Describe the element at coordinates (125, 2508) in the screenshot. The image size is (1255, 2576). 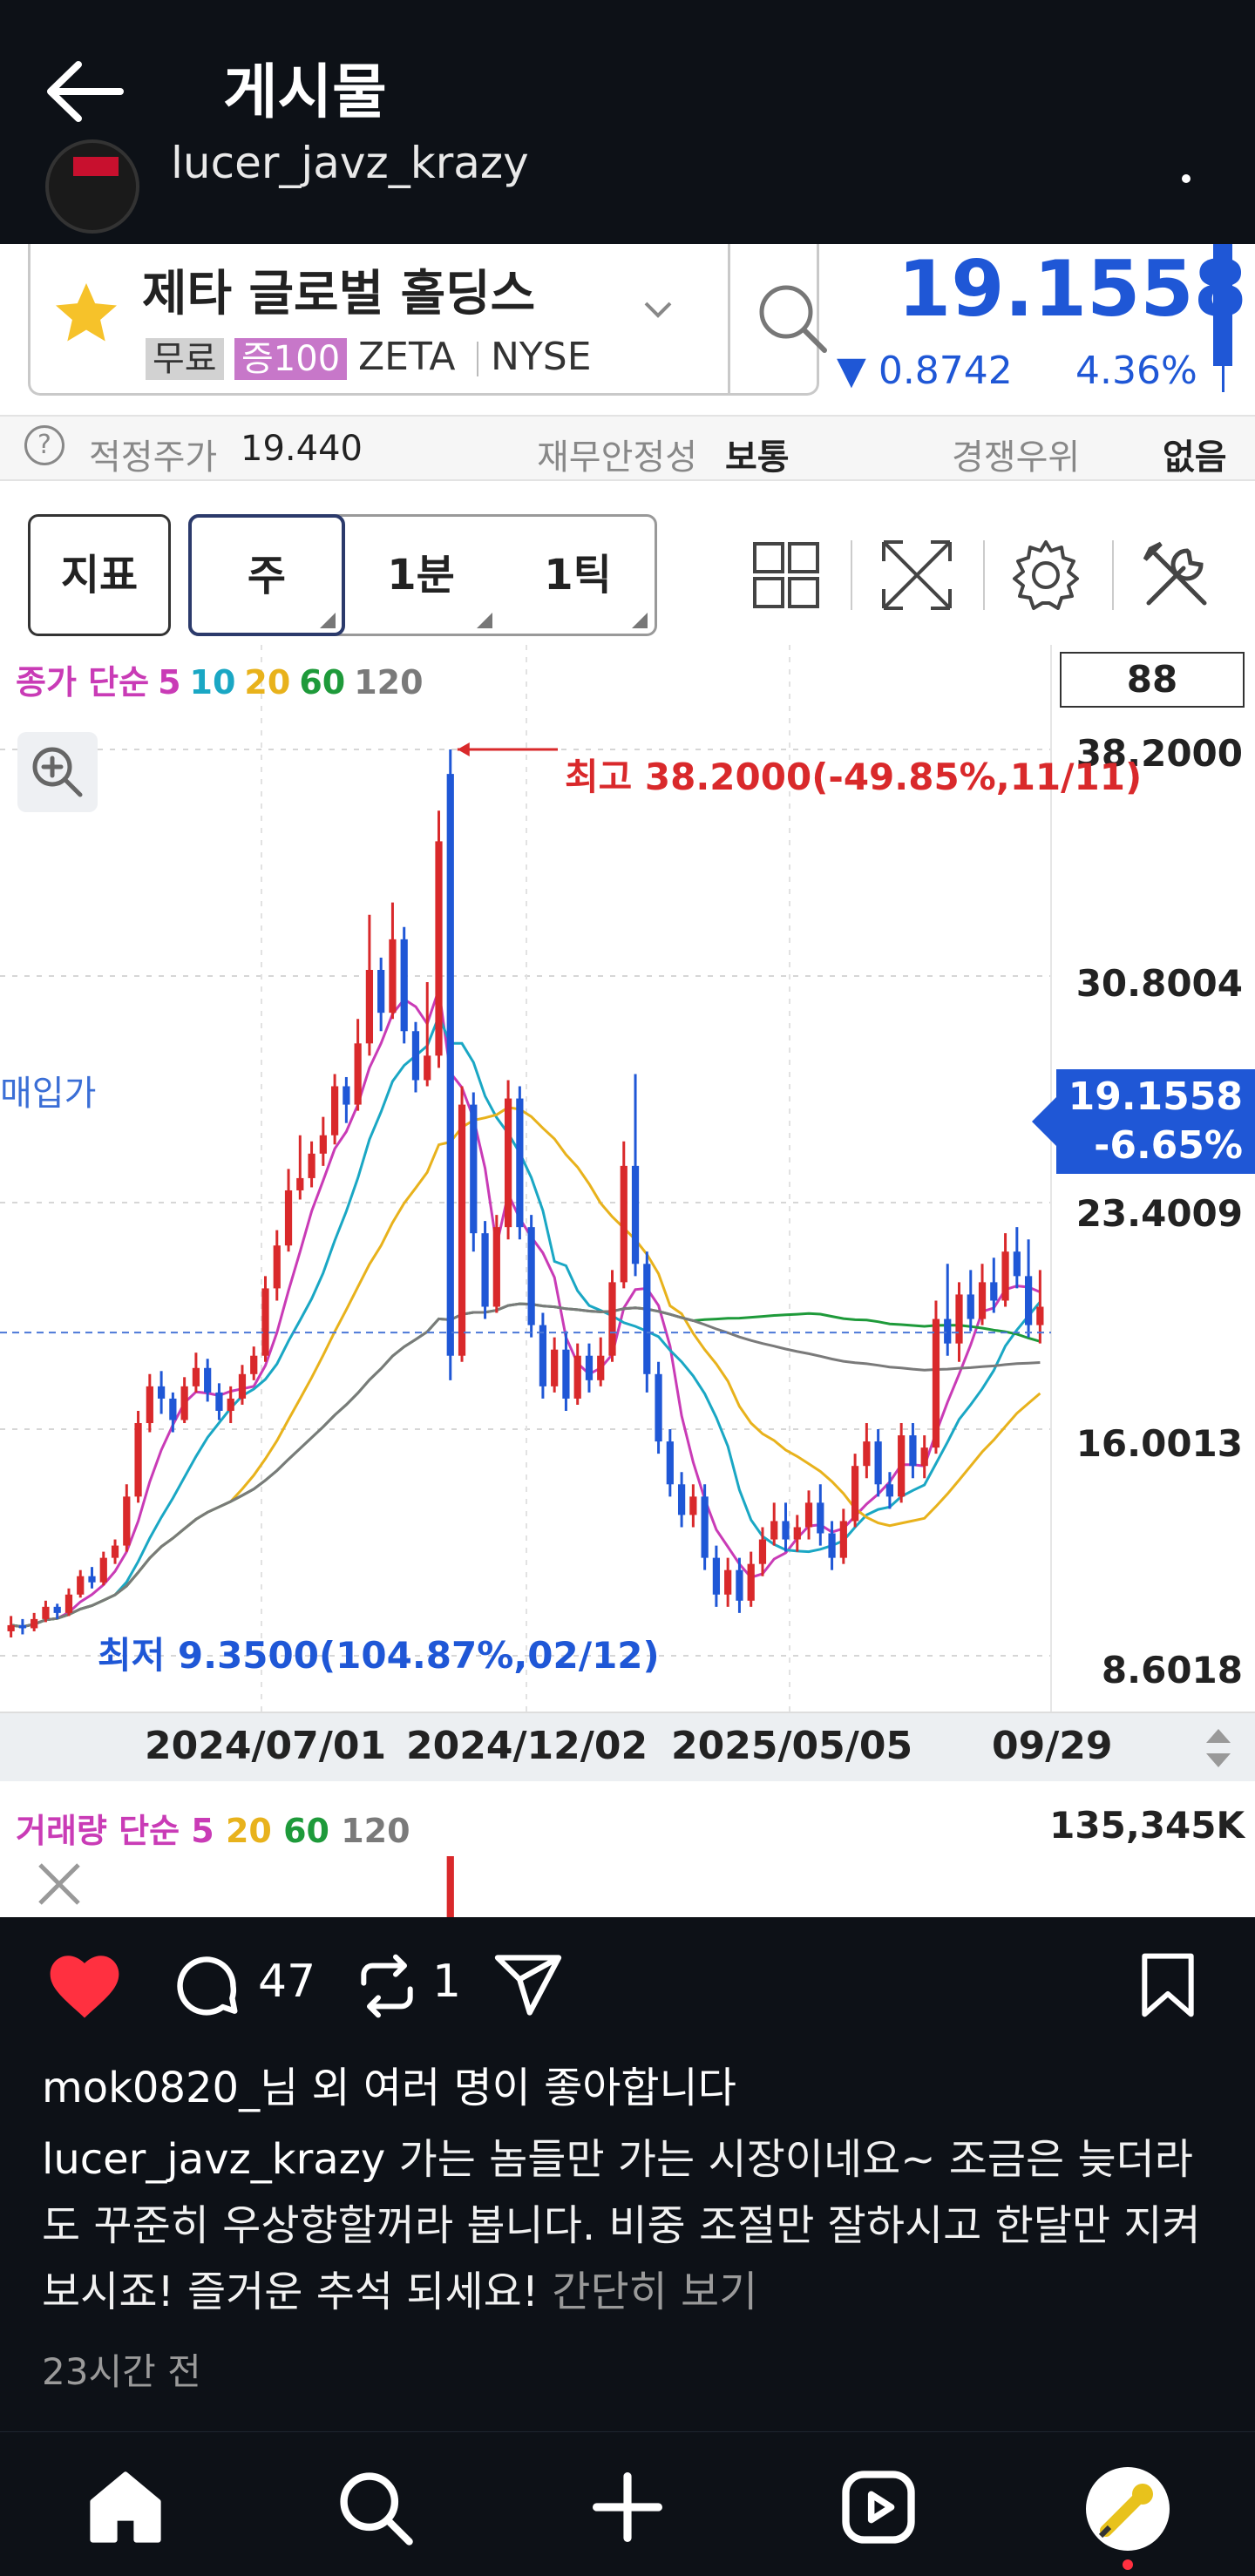
I see `home-icon` at that location.